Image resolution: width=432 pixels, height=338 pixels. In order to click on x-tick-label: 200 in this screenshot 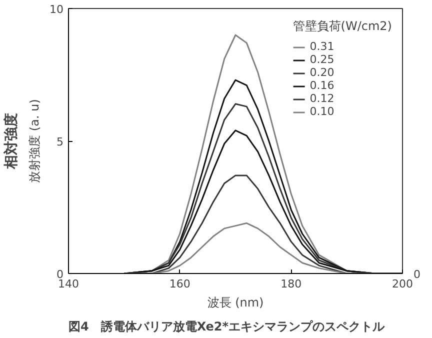, I will do `click(402, 284)`.